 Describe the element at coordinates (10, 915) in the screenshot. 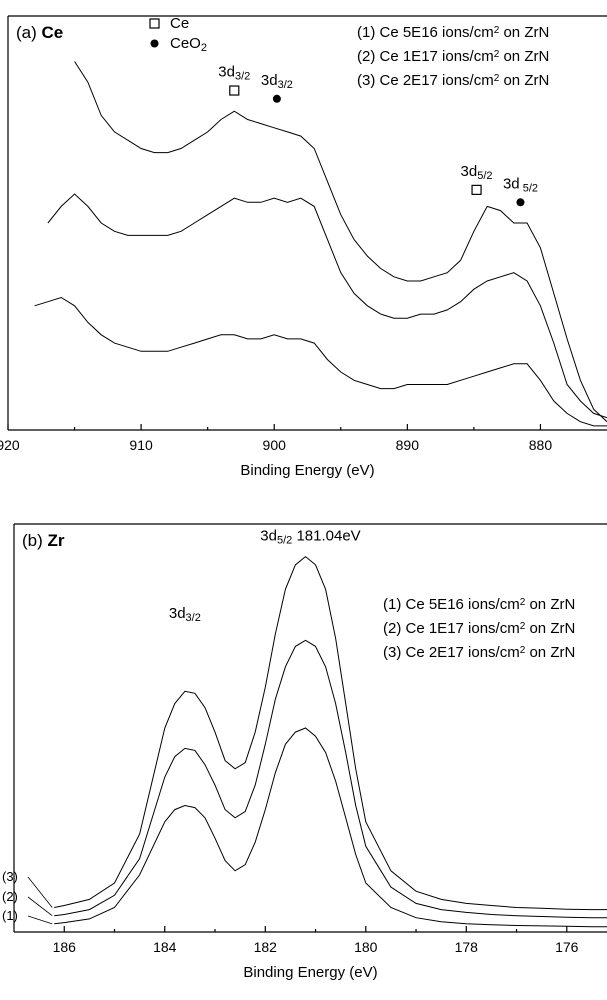

I see `curve-label: (1)` at that location.